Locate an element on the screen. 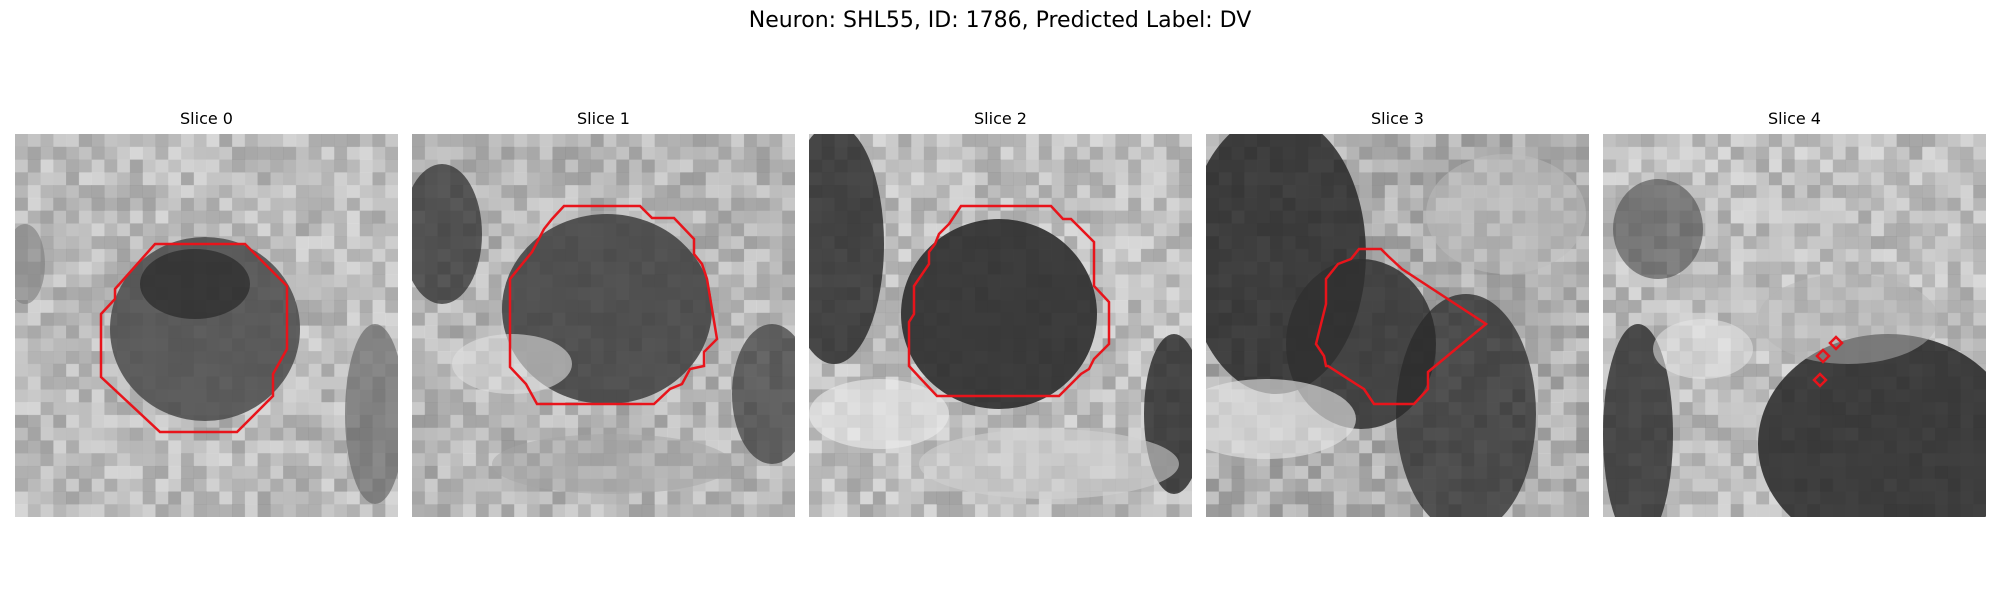 The image size is (2000, 600). slice-panel-1: Slice 1 is located at coordinates (603, 312).